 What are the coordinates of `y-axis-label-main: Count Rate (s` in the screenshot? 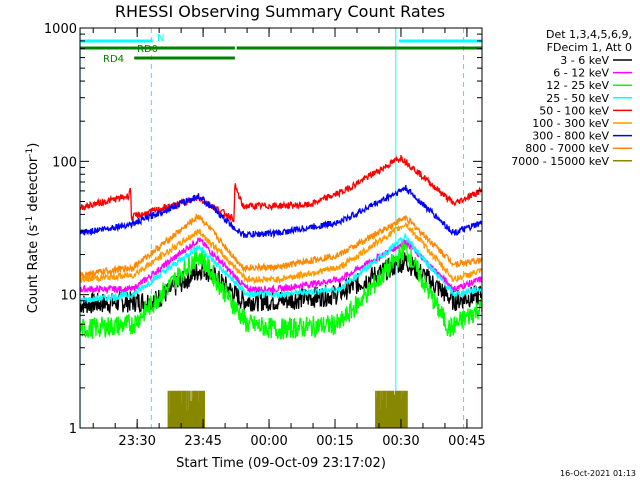 It's located at (33, 269).